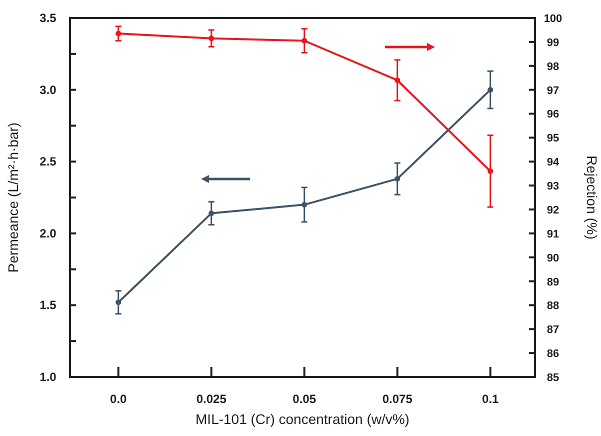 The image size is (601, 436). I want to click on y2-tick-label: 85, so click(553, 378).